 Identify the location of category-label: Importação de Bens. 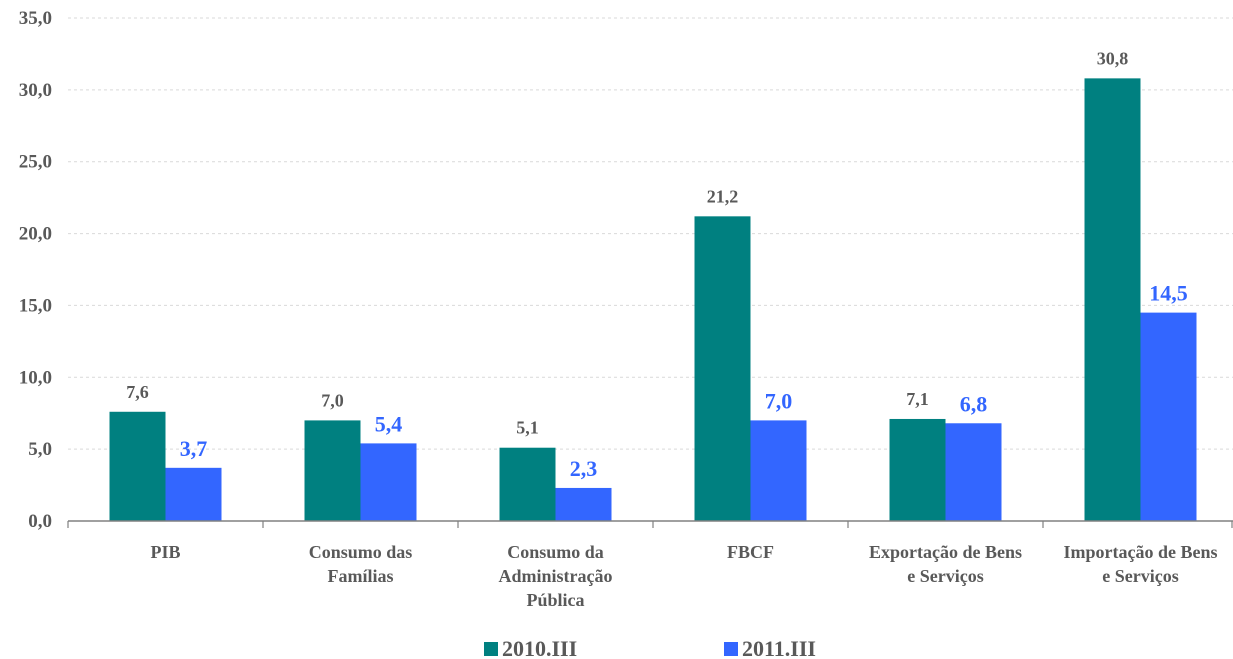
(1141, 552).